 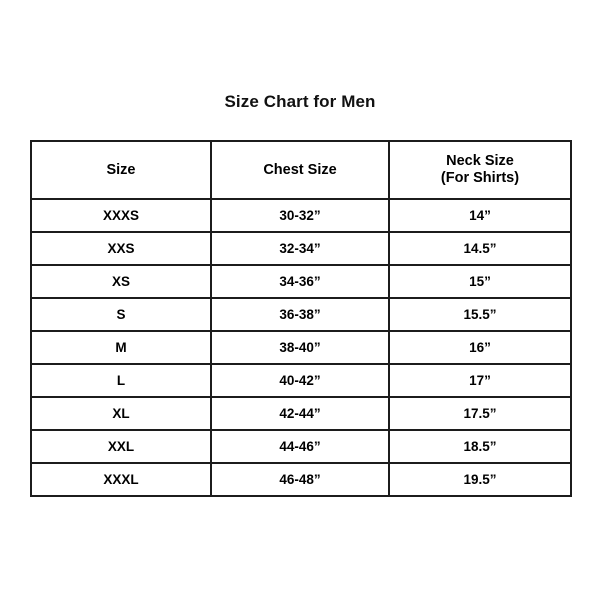 I want to click on cell-size: XS, so click(x=121, y=281).